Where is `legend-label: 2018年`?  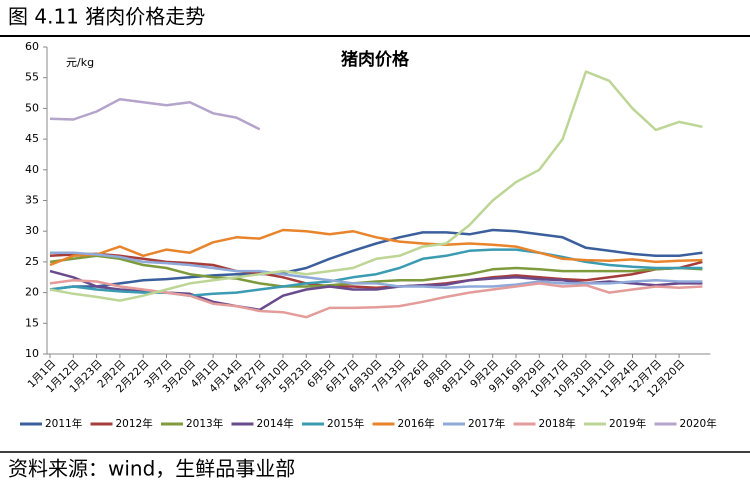 legend-label: 2018年 is located at coordinates (557, 423).